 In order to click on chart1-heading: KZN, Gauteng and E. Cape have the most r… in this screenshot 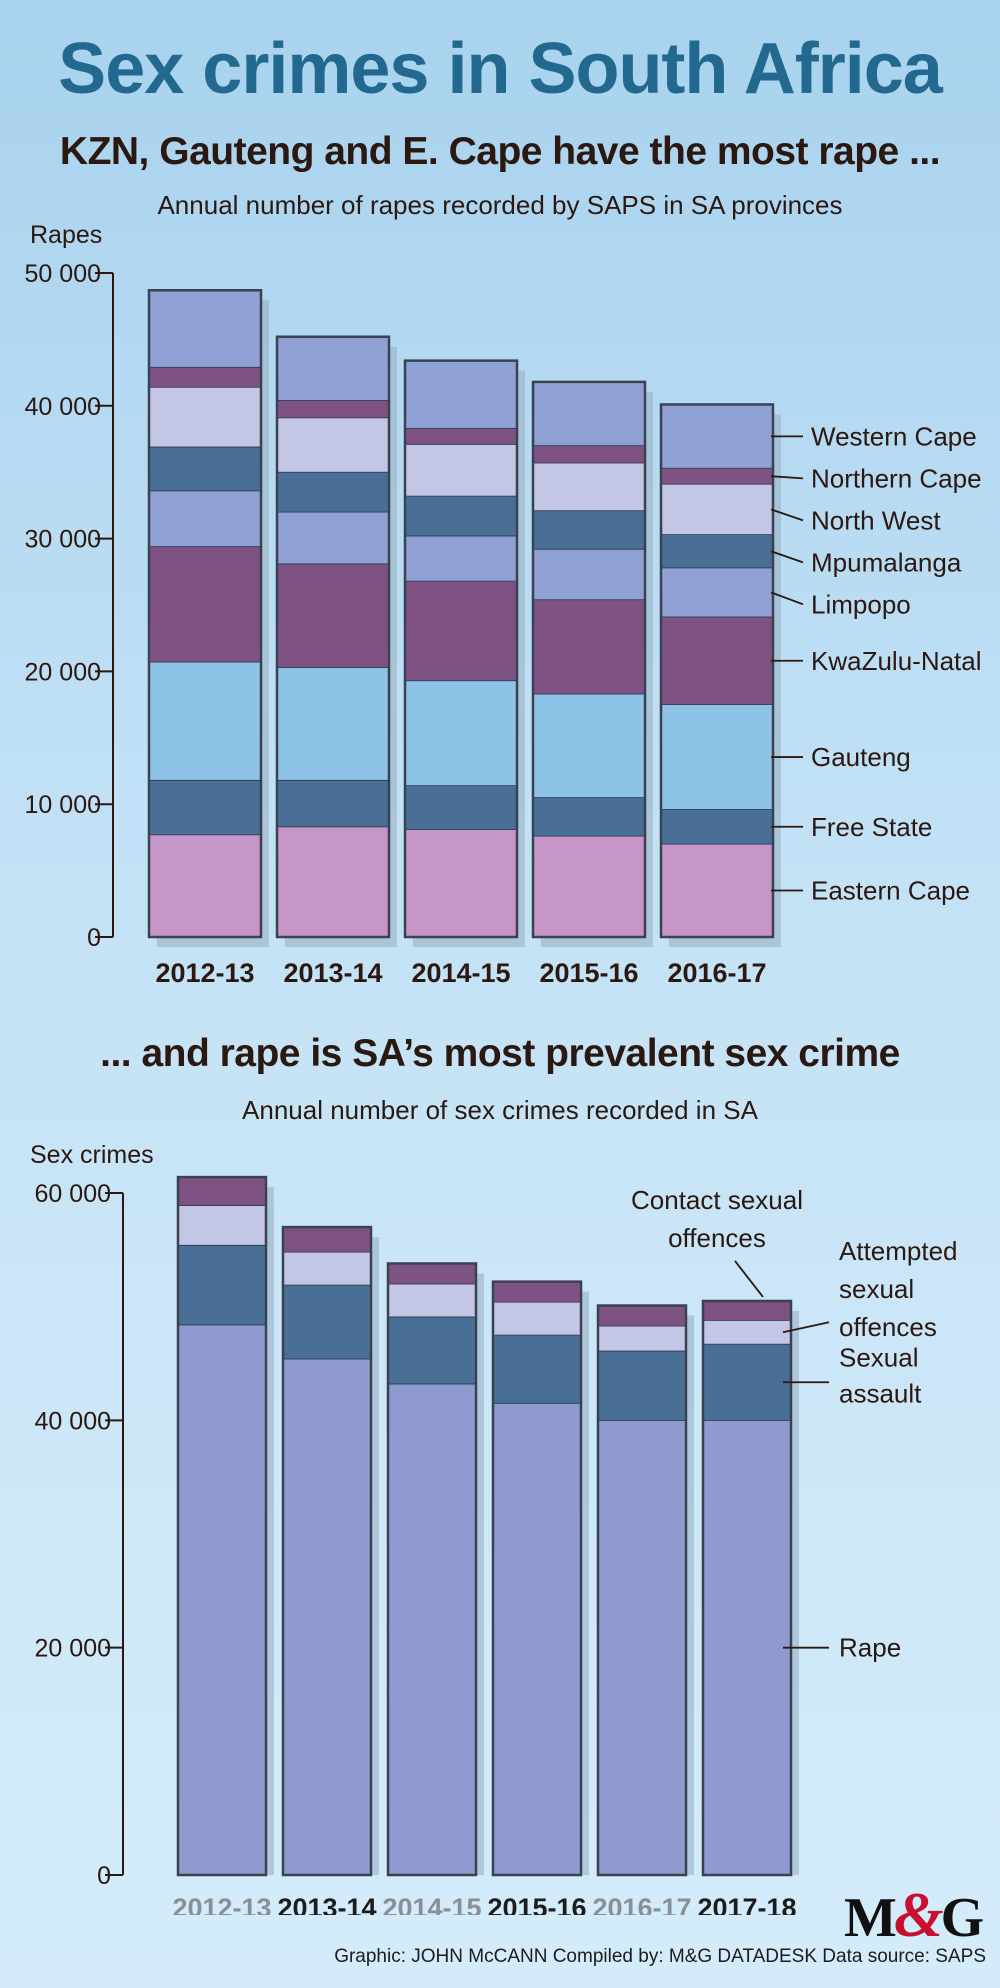, I will do `click(500, 151)`.